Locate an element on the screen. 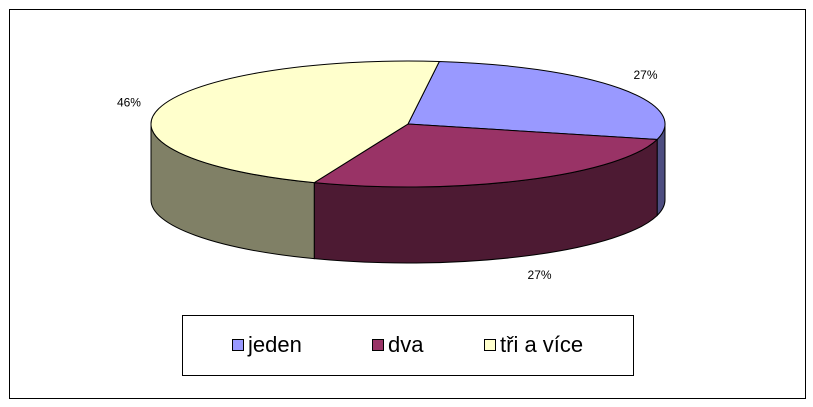 The height and width of the screenshot is (407, 813). data-label: 46% is located at coordinates (129, 102).